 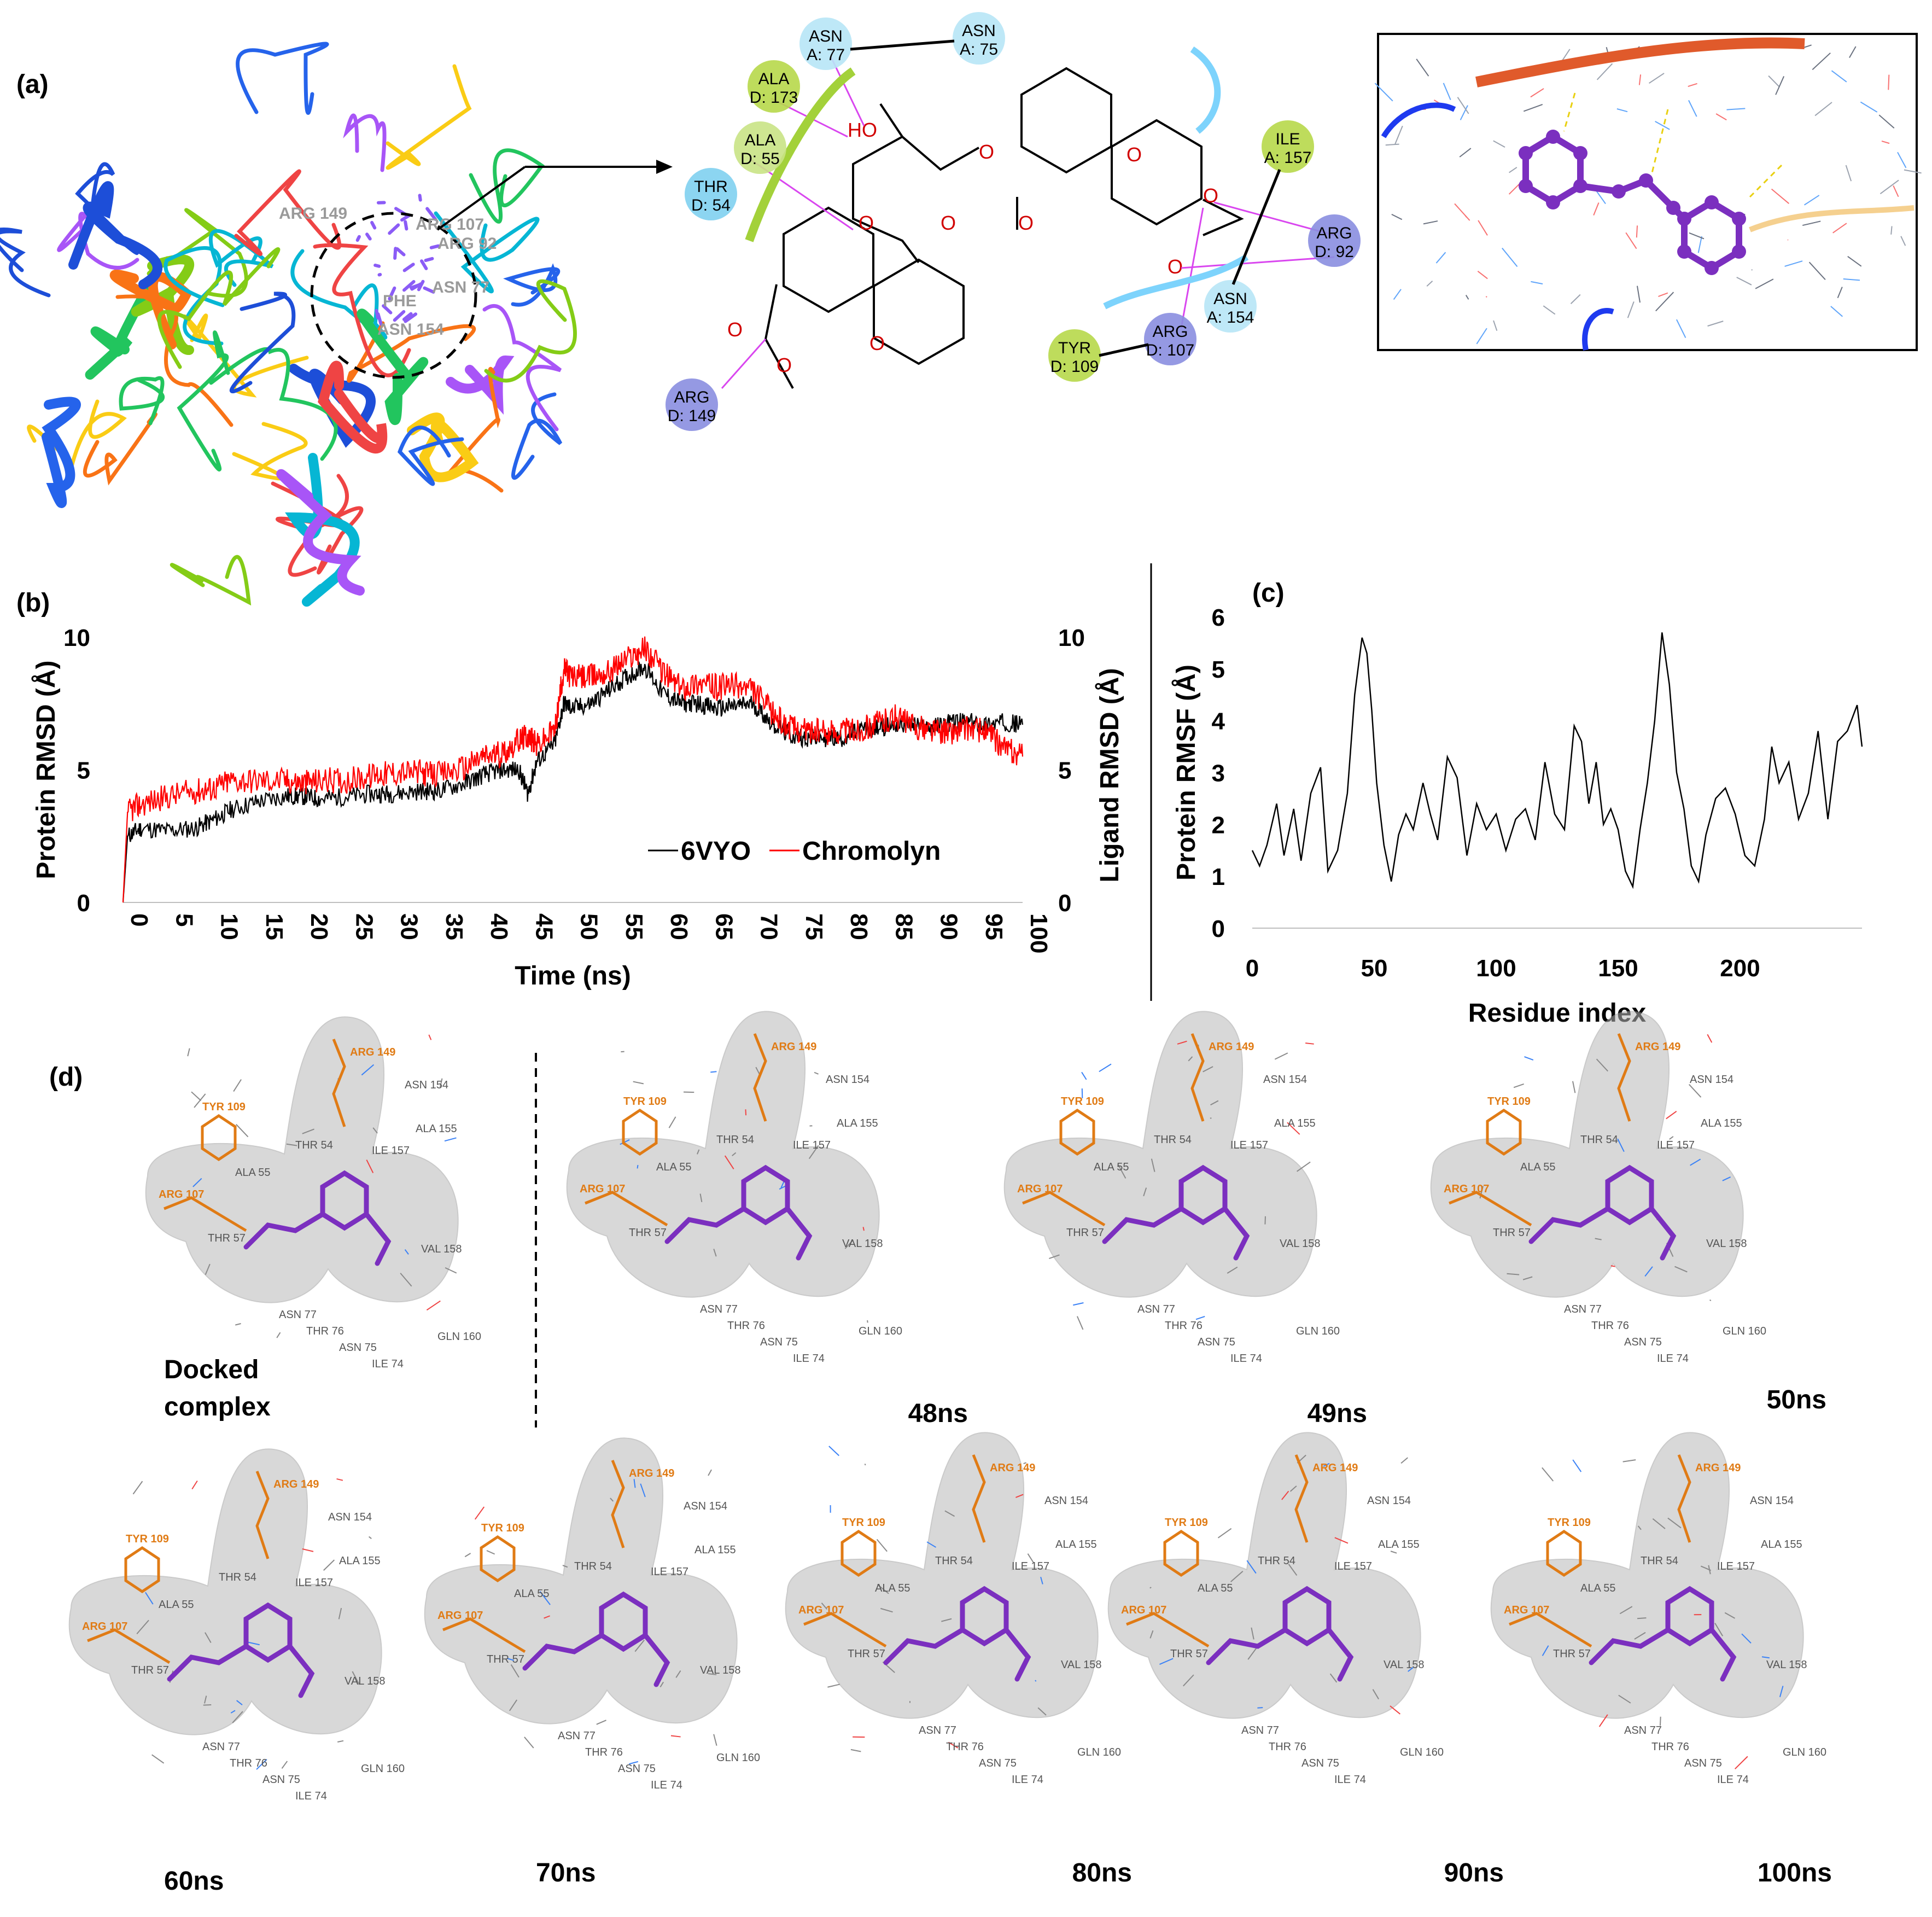 What do you see at coordinates (543, 926) in the screenshot?
I see `x-tick-label: 45` at bounding box center [543, 926].